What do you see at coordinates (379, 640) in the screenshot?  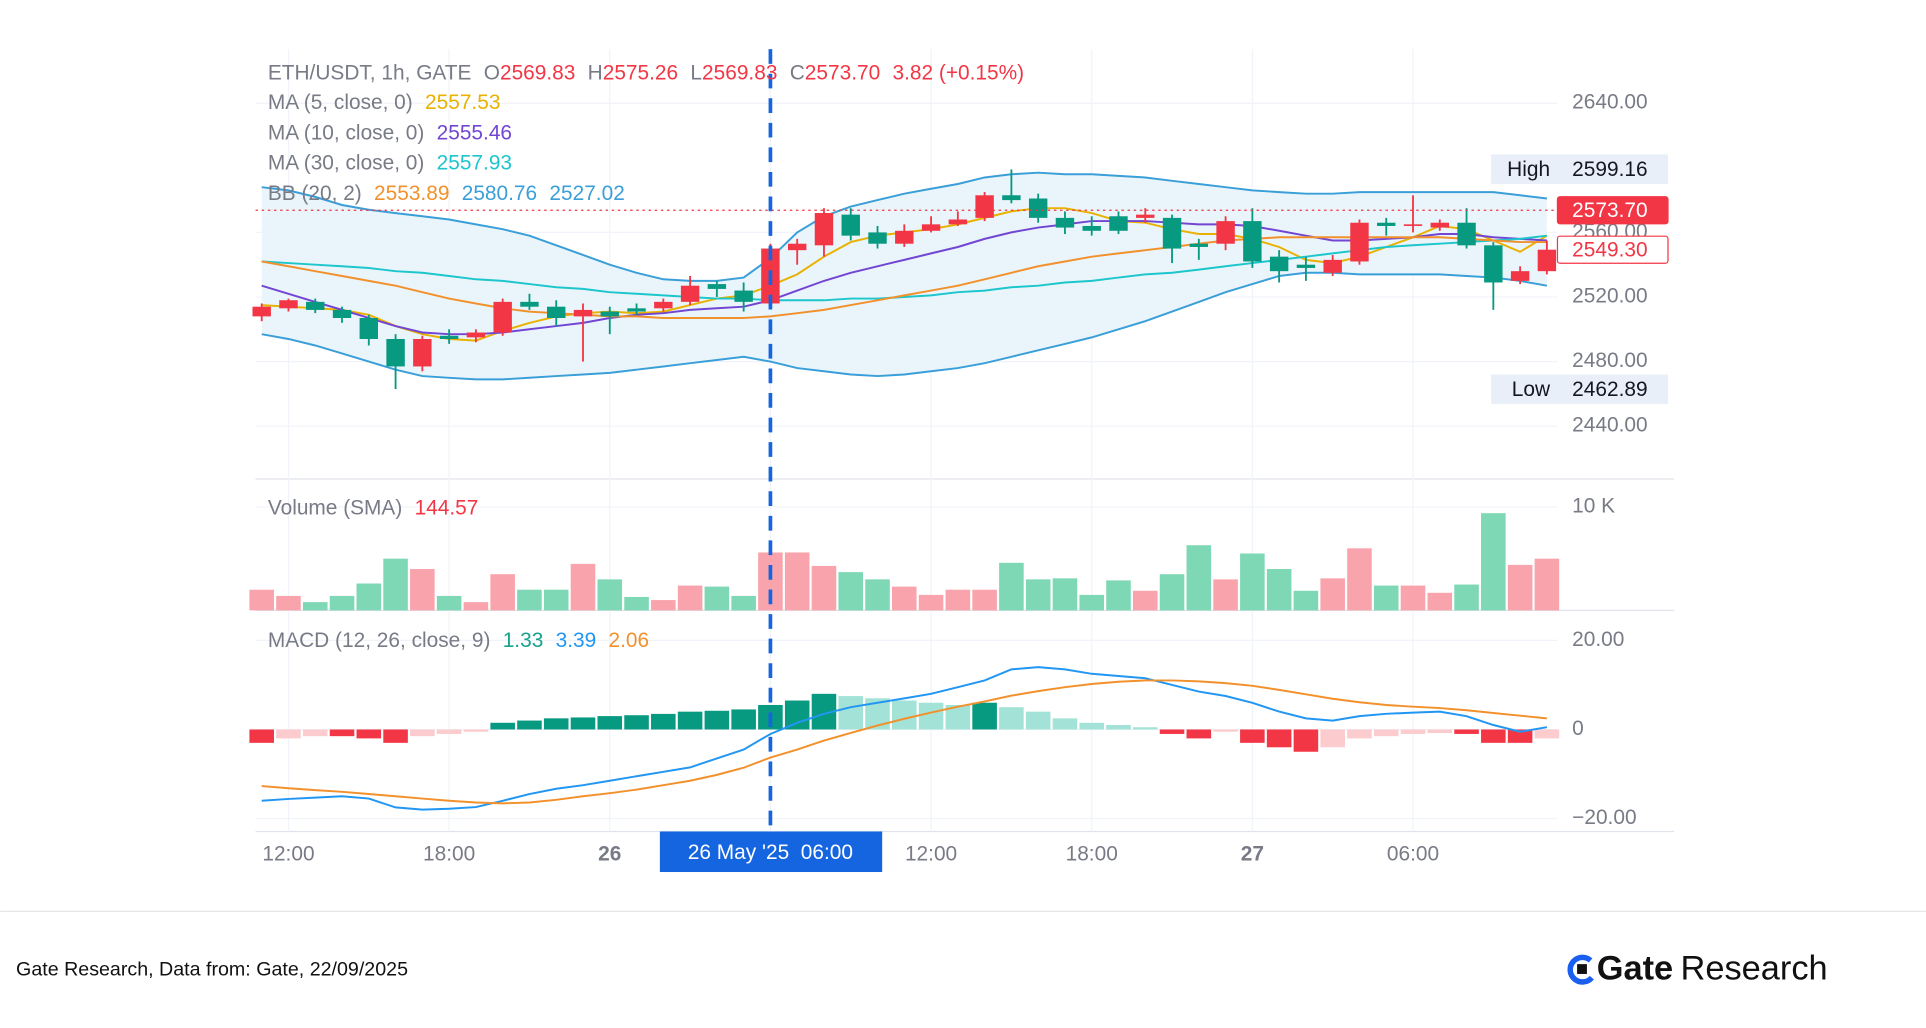 I see `legend-name: MACD (12, 26, close, 9)` at bounding box center [379, 640].